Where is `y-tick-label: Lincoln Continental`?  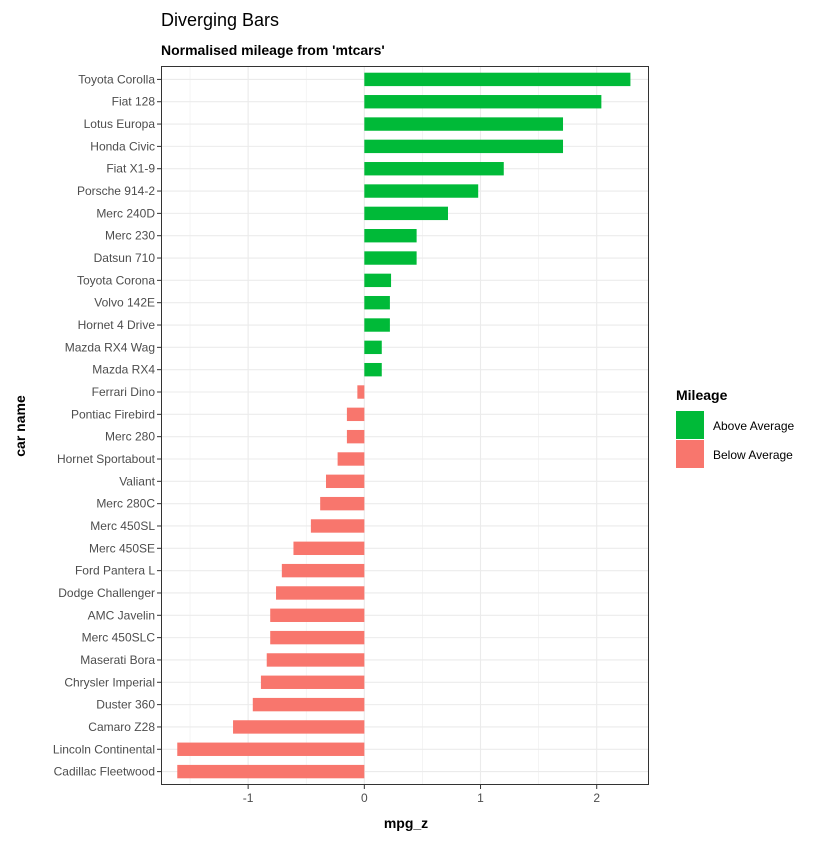
y-tick-label: Lincoln Continental is located at coordinates (104, 749).